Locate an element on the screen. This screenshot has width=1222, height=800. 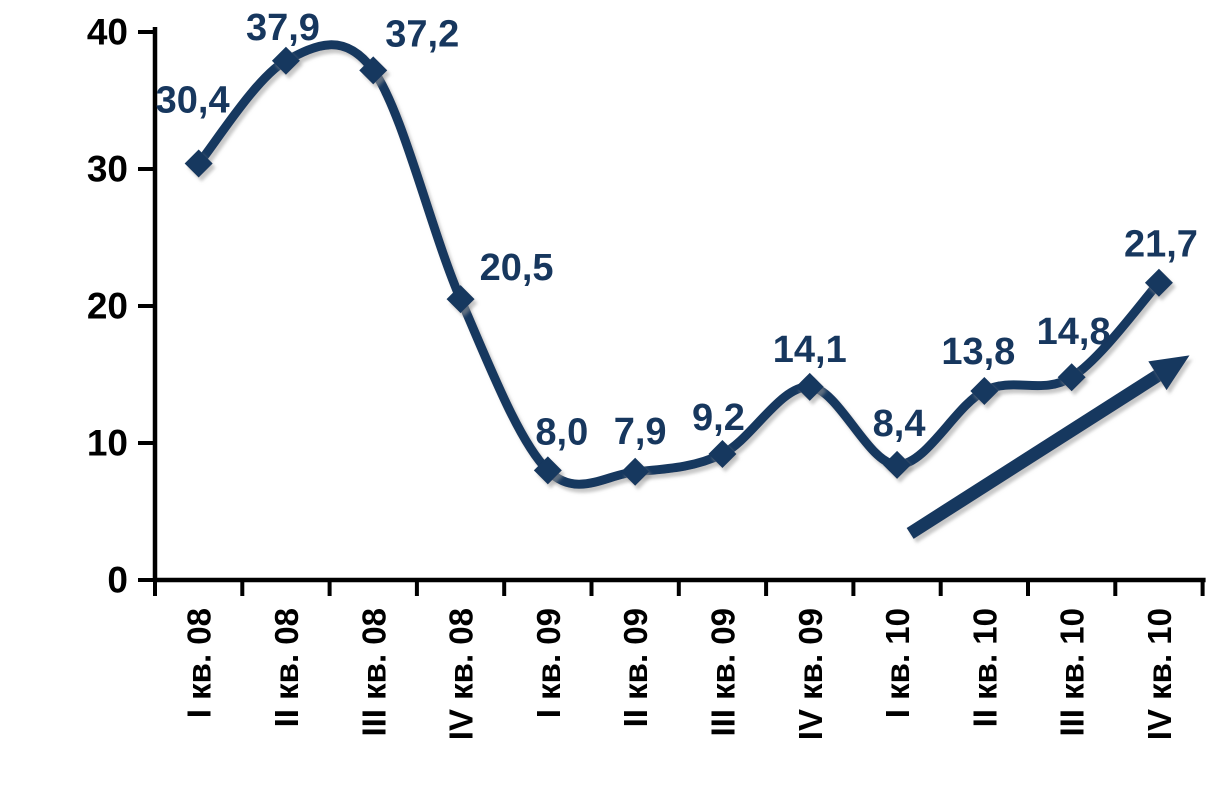
x-tick-label: II кв. 10 is located at coordinates (984, 667).